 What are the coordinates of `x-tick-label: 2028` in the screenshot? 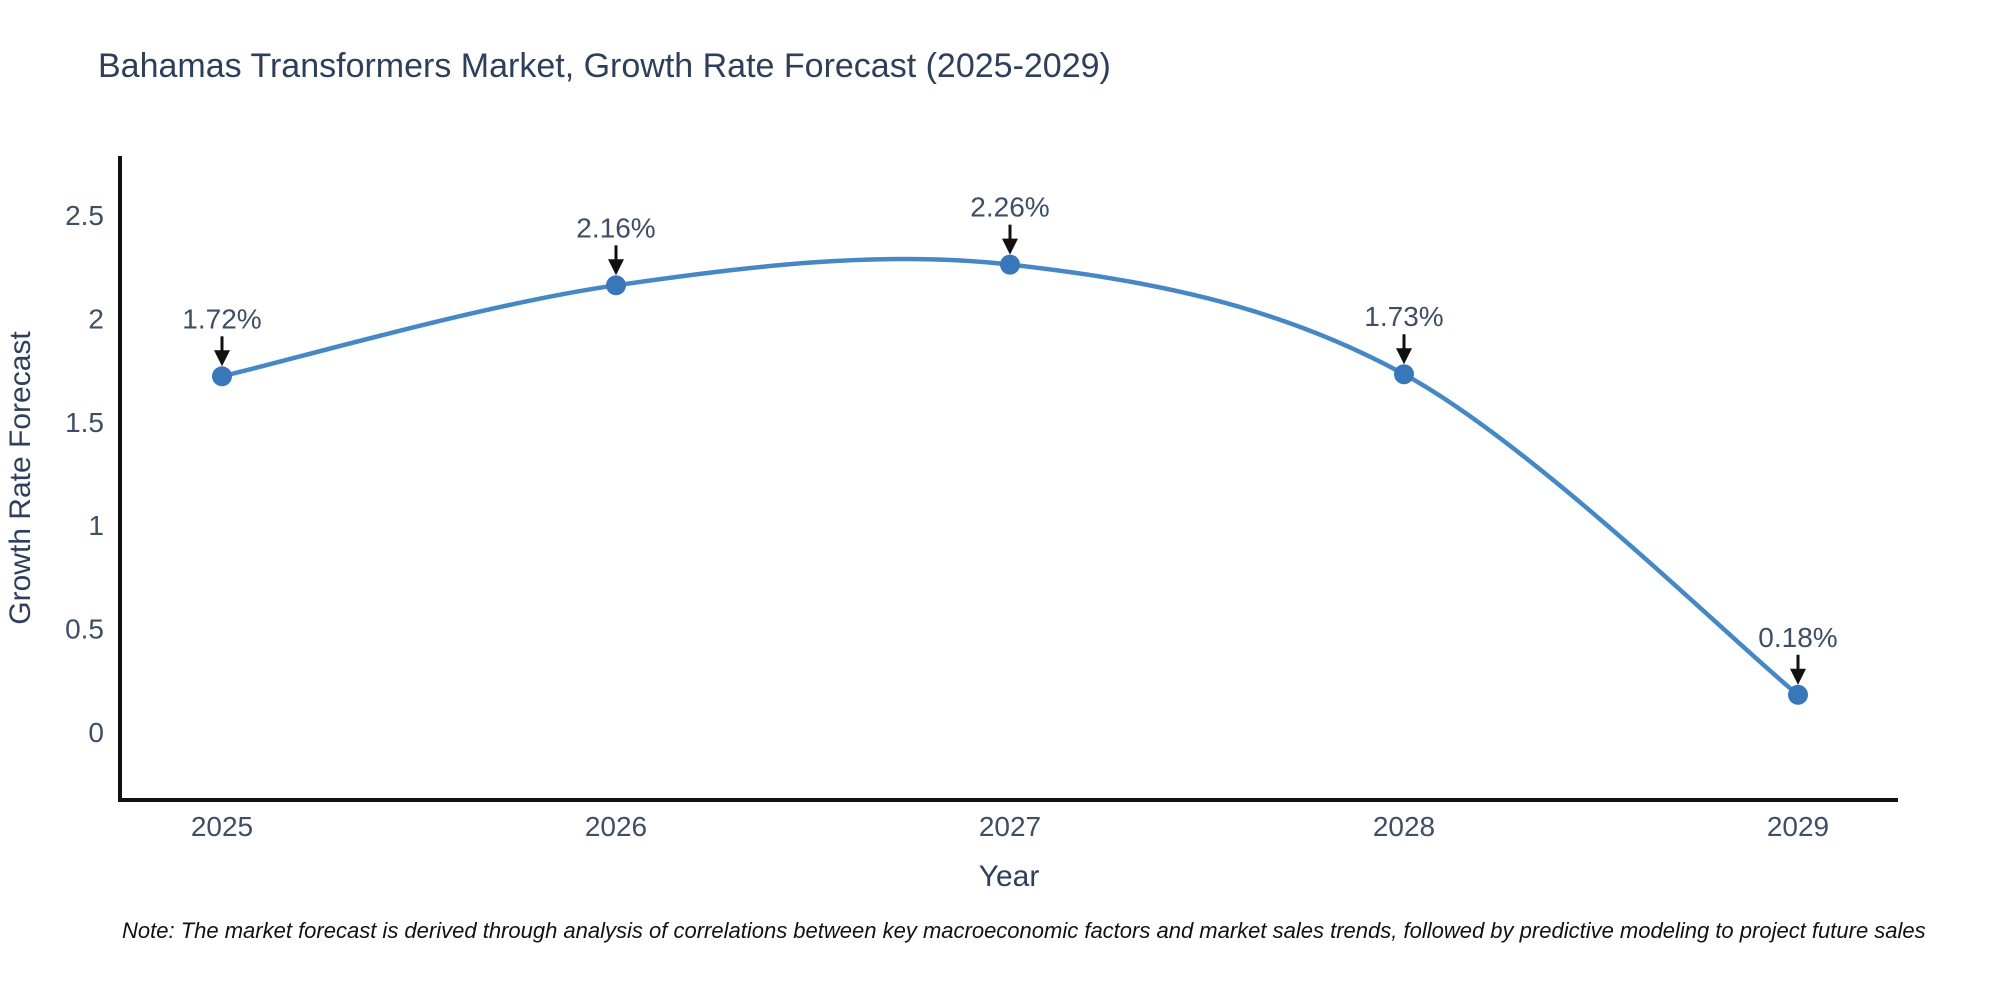 It's located at (1404, 826).